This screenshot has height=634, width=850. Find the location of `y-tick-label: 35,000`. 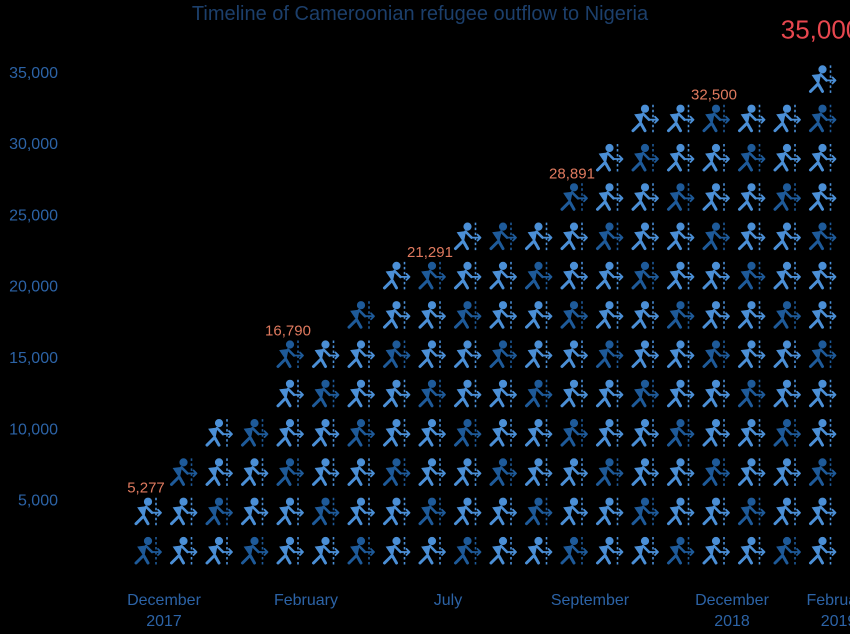

y-tick-label: 35,000 is located at coordinates (33, 73).